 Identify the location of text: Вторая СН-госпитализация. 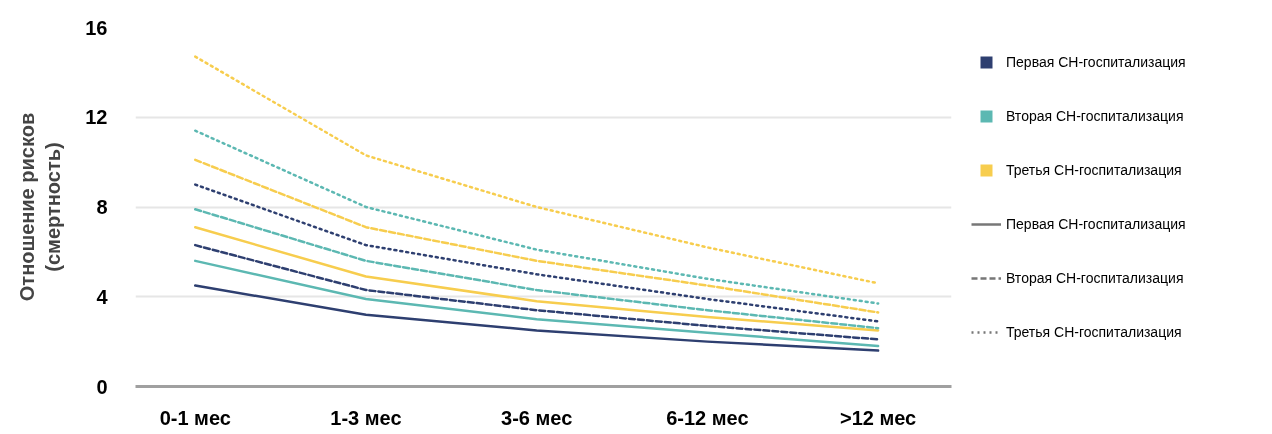
(1095, 278).